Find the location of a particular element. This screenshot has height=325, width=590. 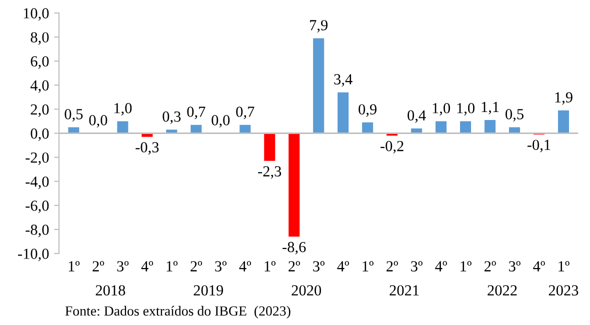

data-label: 1,9 is located at coordinates (563, 98).